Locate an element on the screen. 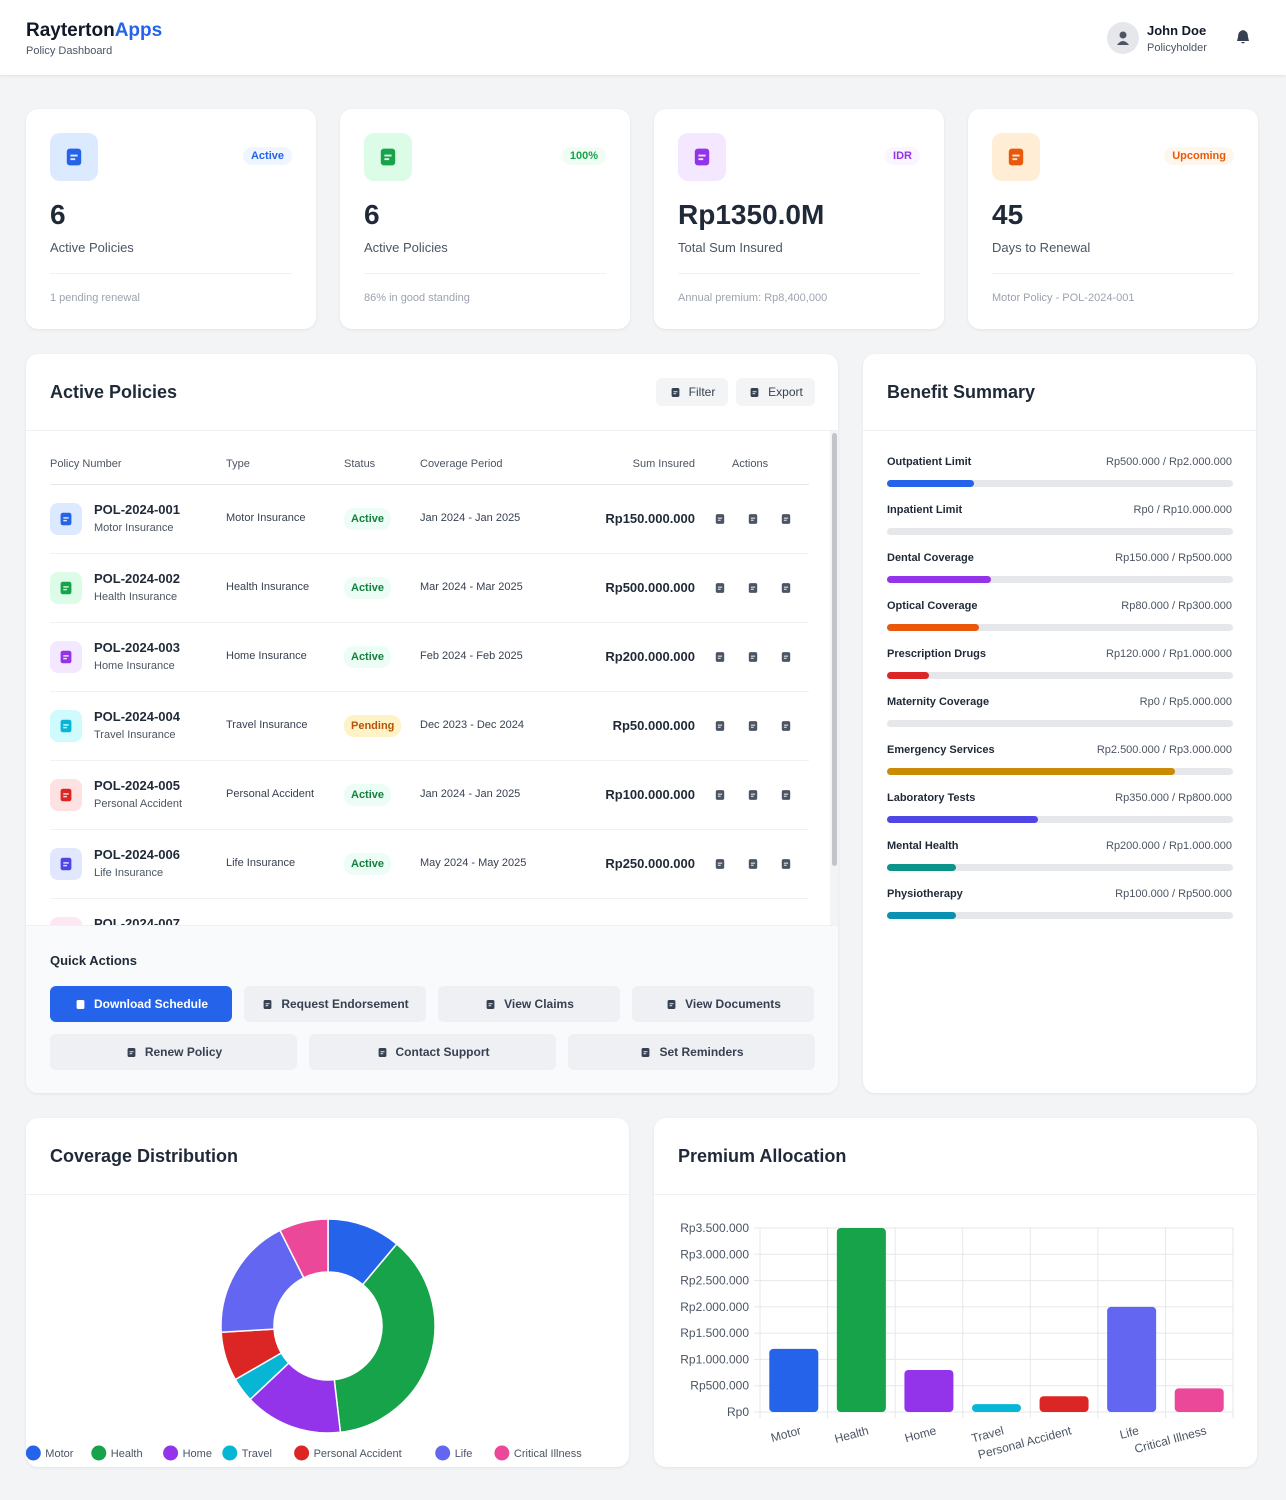 This screenshot has height=1500, width=1286. stat-icon is located at coordinates (1016, 157).